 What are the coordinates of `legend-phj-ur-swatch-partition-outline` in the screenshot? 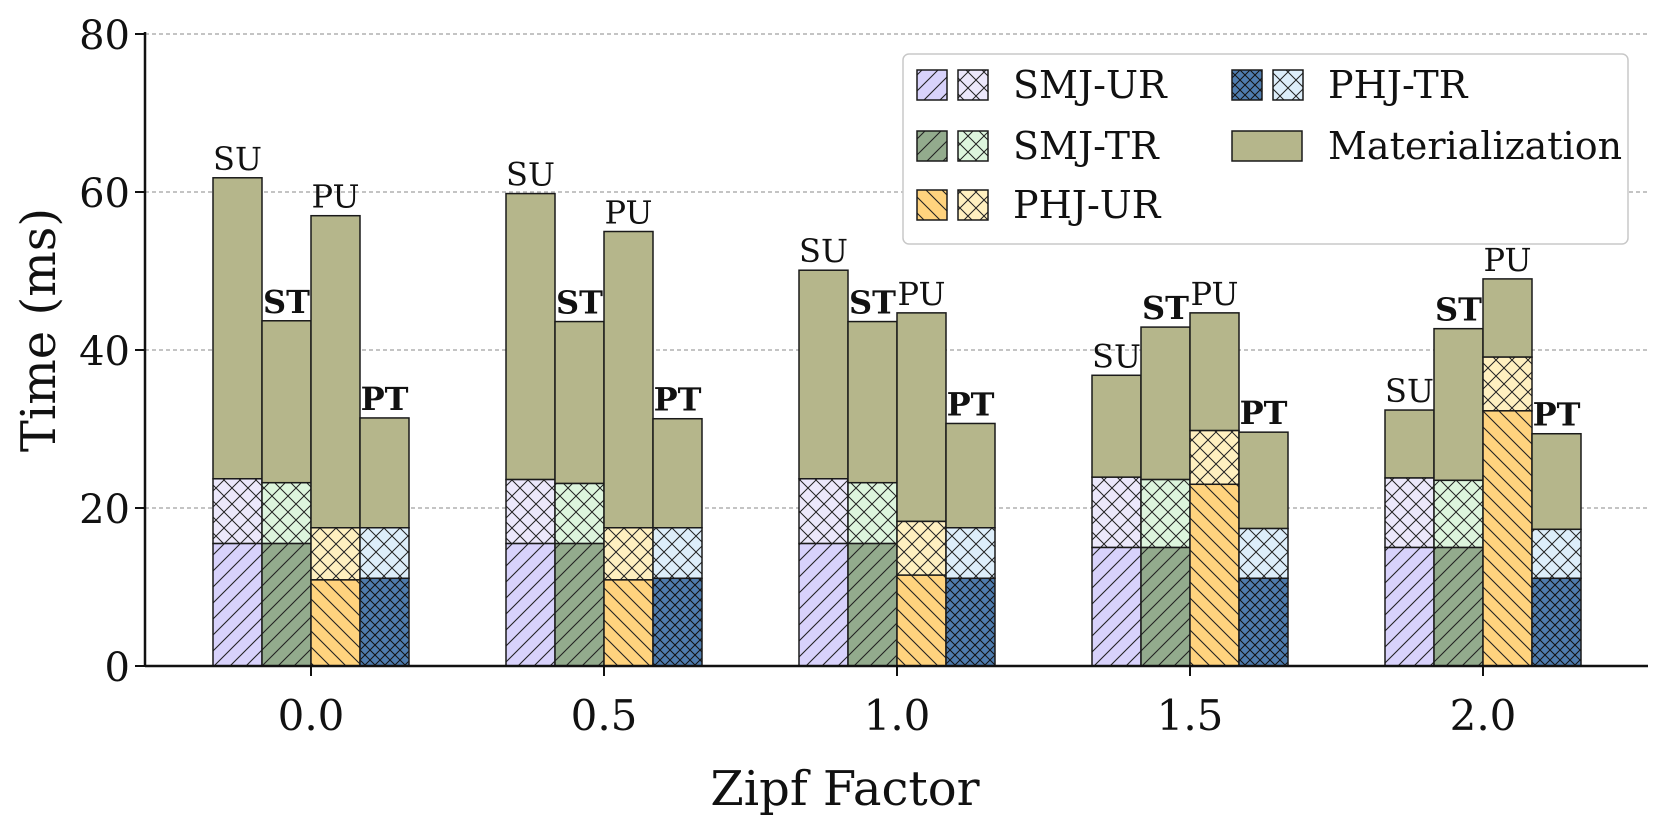 It's located at (973, 205).